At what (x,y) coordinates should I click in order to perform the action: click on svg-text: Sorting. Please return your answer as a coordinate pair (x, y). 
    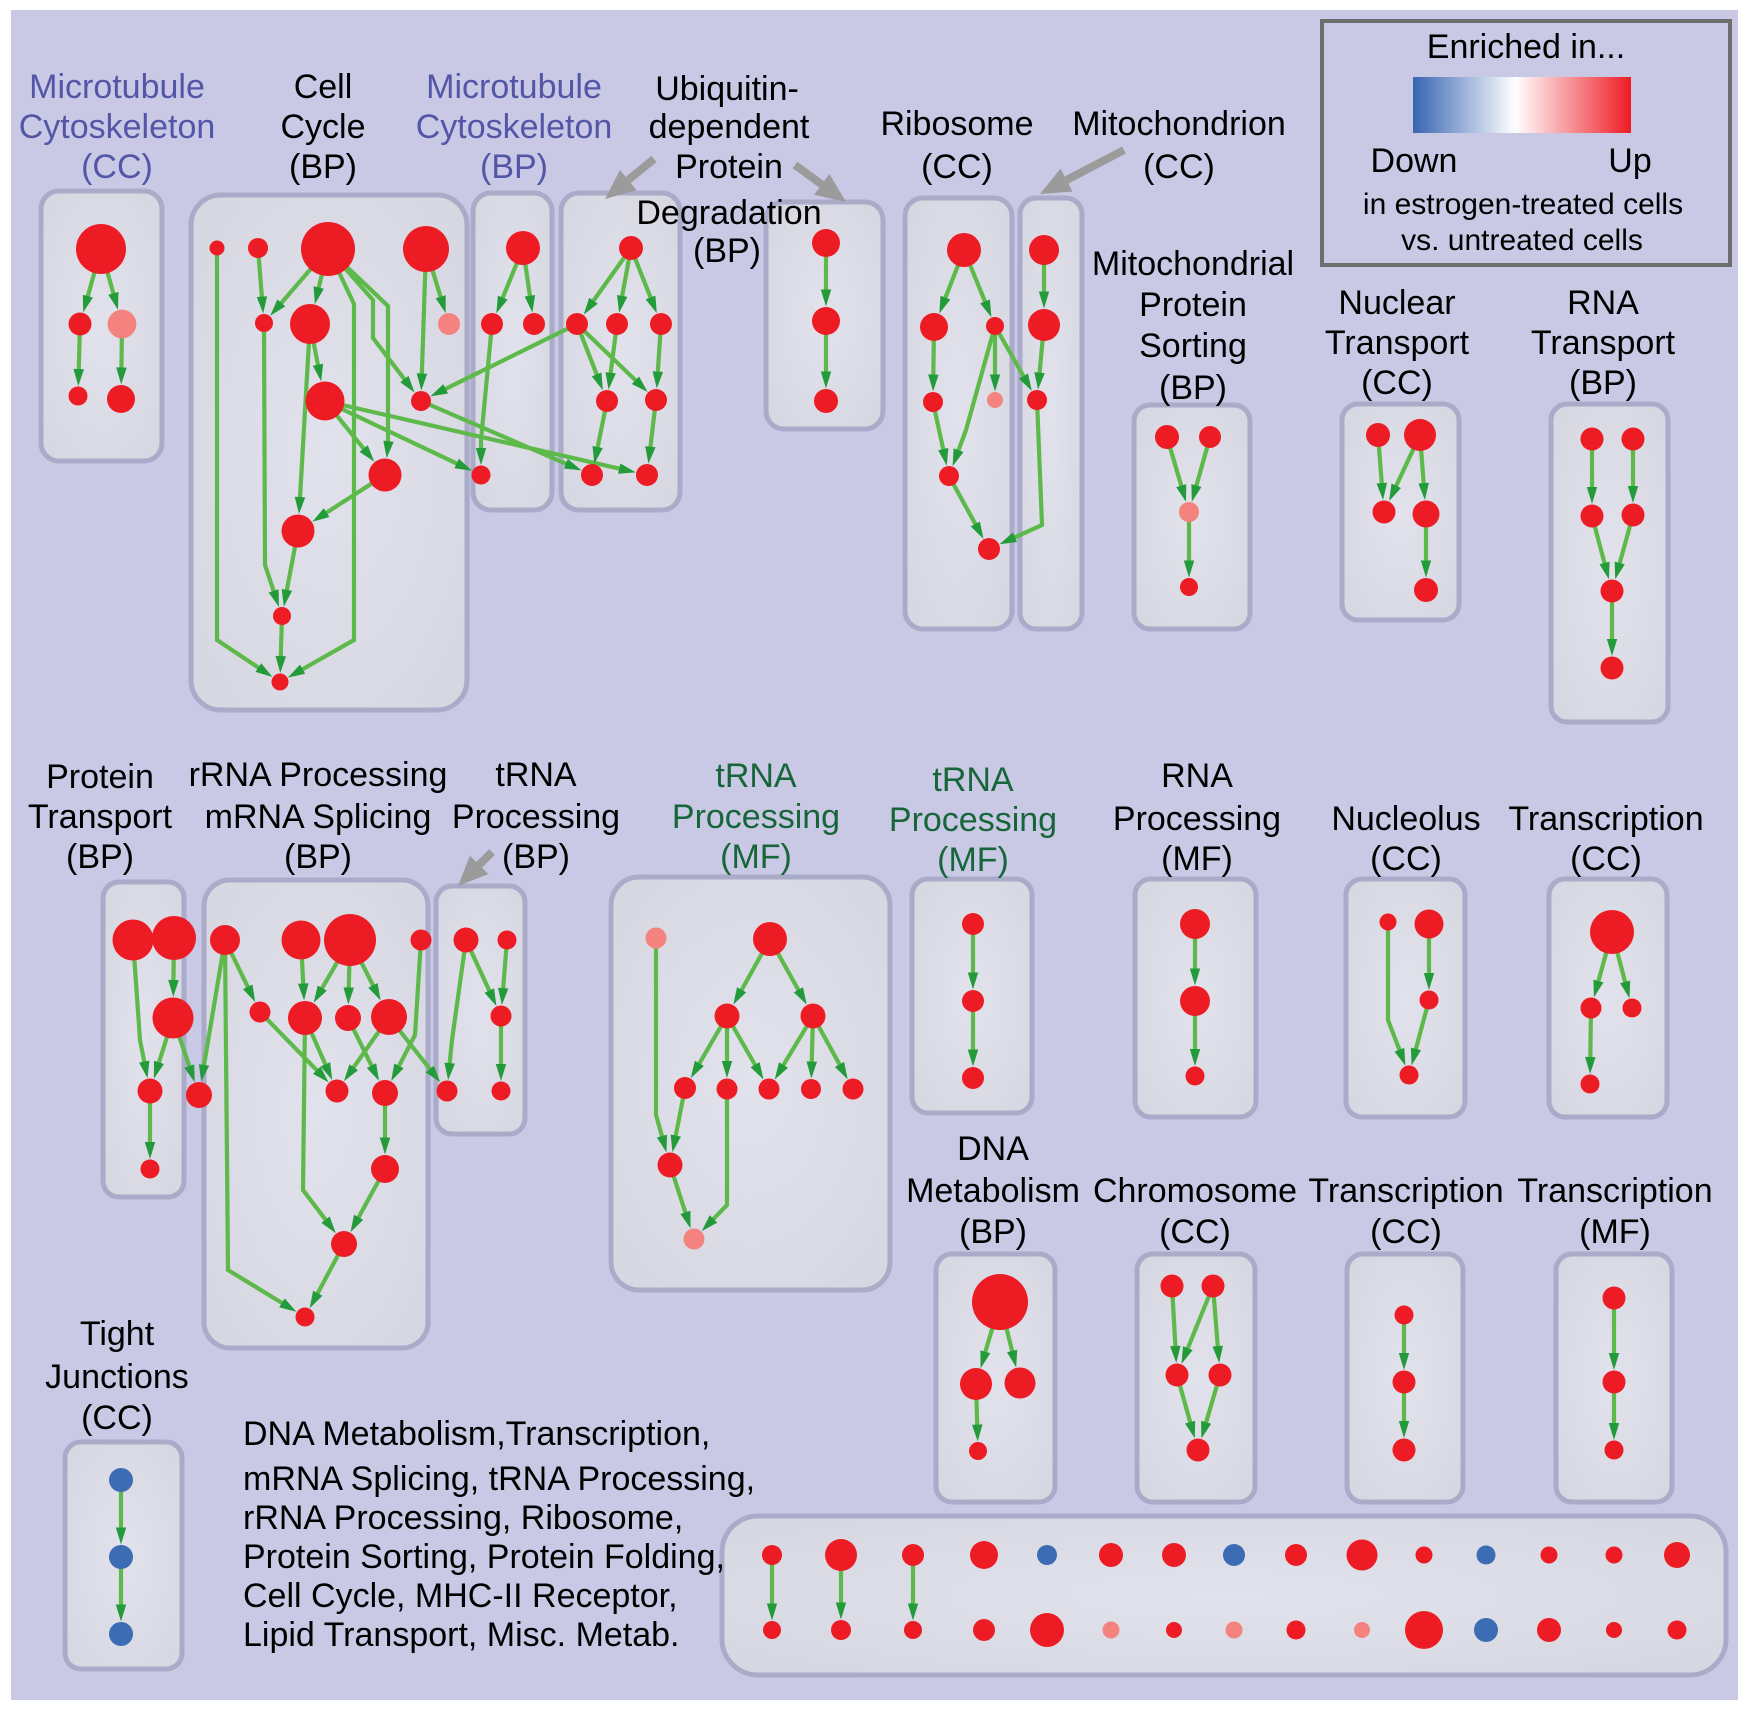
    Looking at the image, I should click on (1193, 346).